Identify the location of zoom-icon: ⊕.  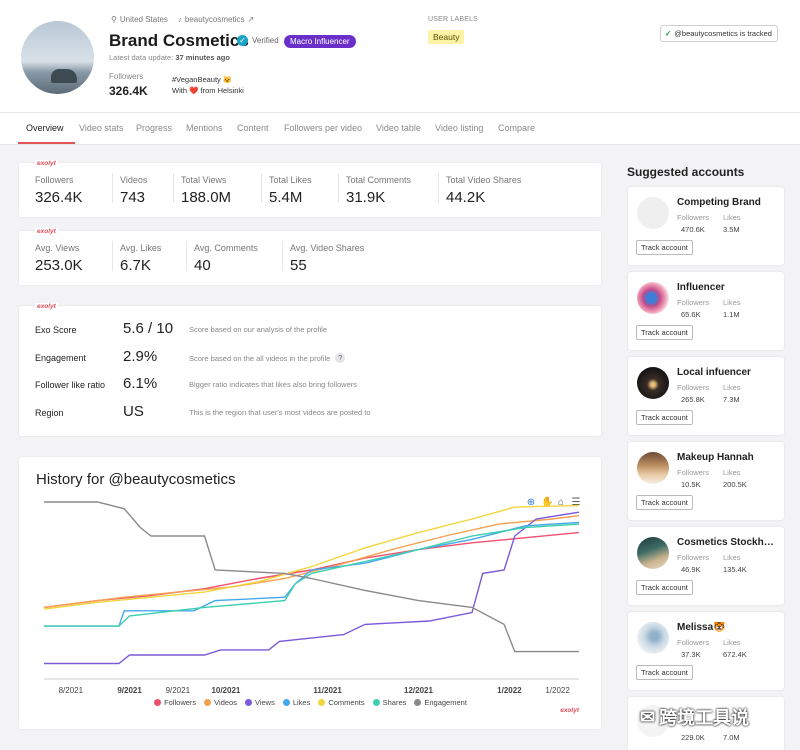
(531, 502).